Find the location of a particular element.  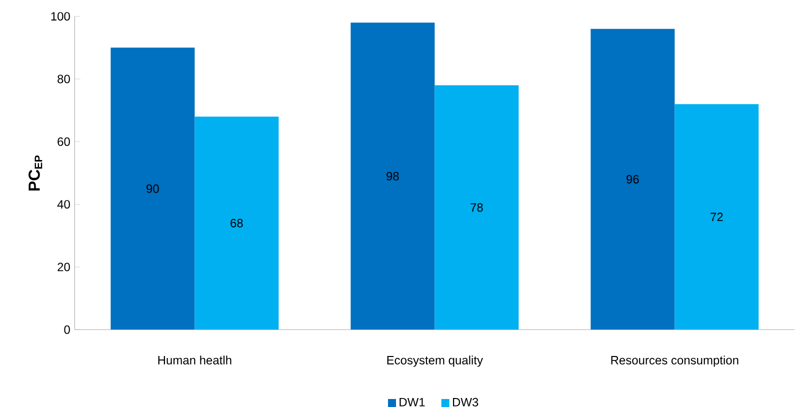

data-label: 78 is located at coordinates (476, 207).